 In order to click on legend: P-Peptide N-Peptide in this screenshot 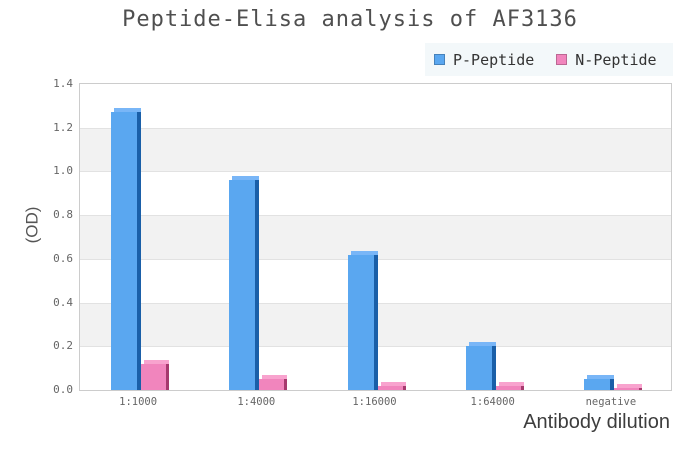, I will do `click(549, 59)`.